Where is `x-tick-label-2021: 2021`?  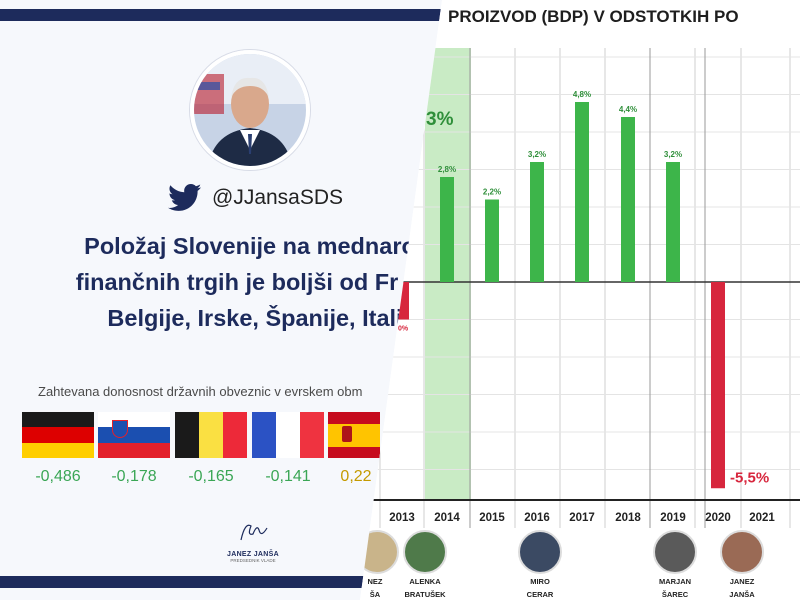 x-tick-label-2021: 2021 is located at coordinates (762, 518).